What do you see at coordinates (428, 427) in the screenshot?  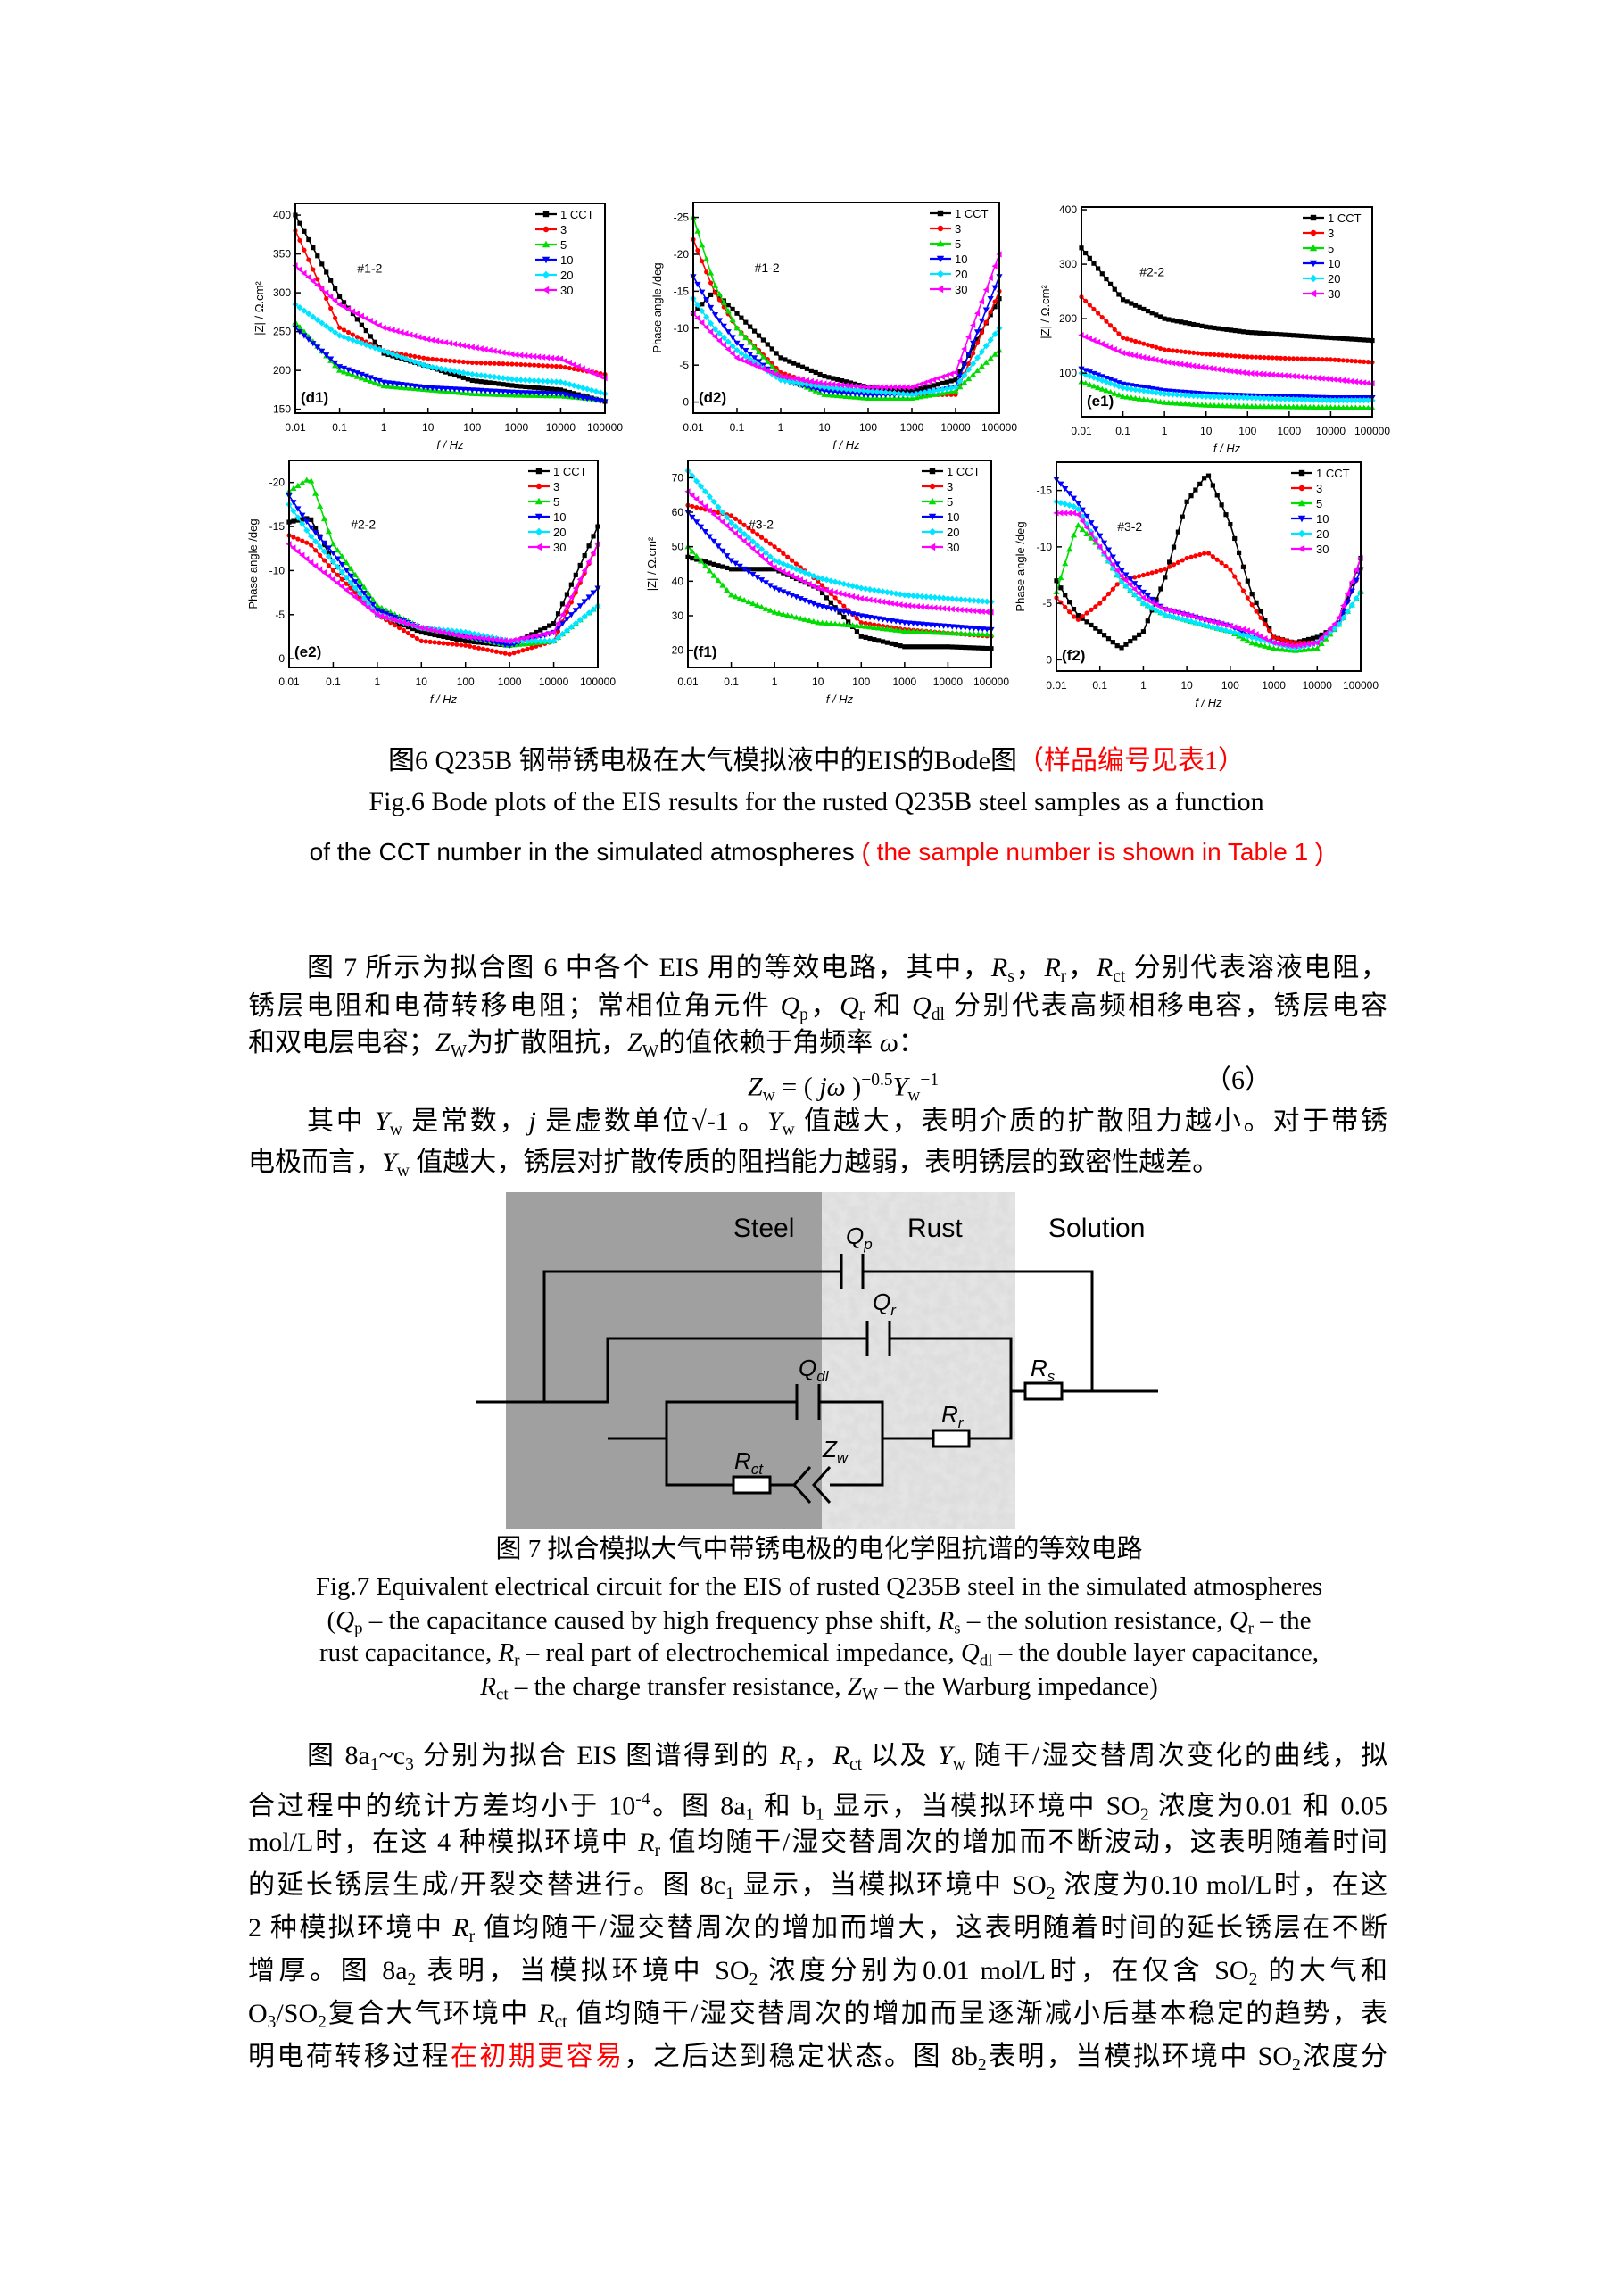 I see `x-tick-label: 10` at bounding box center [428, 427].